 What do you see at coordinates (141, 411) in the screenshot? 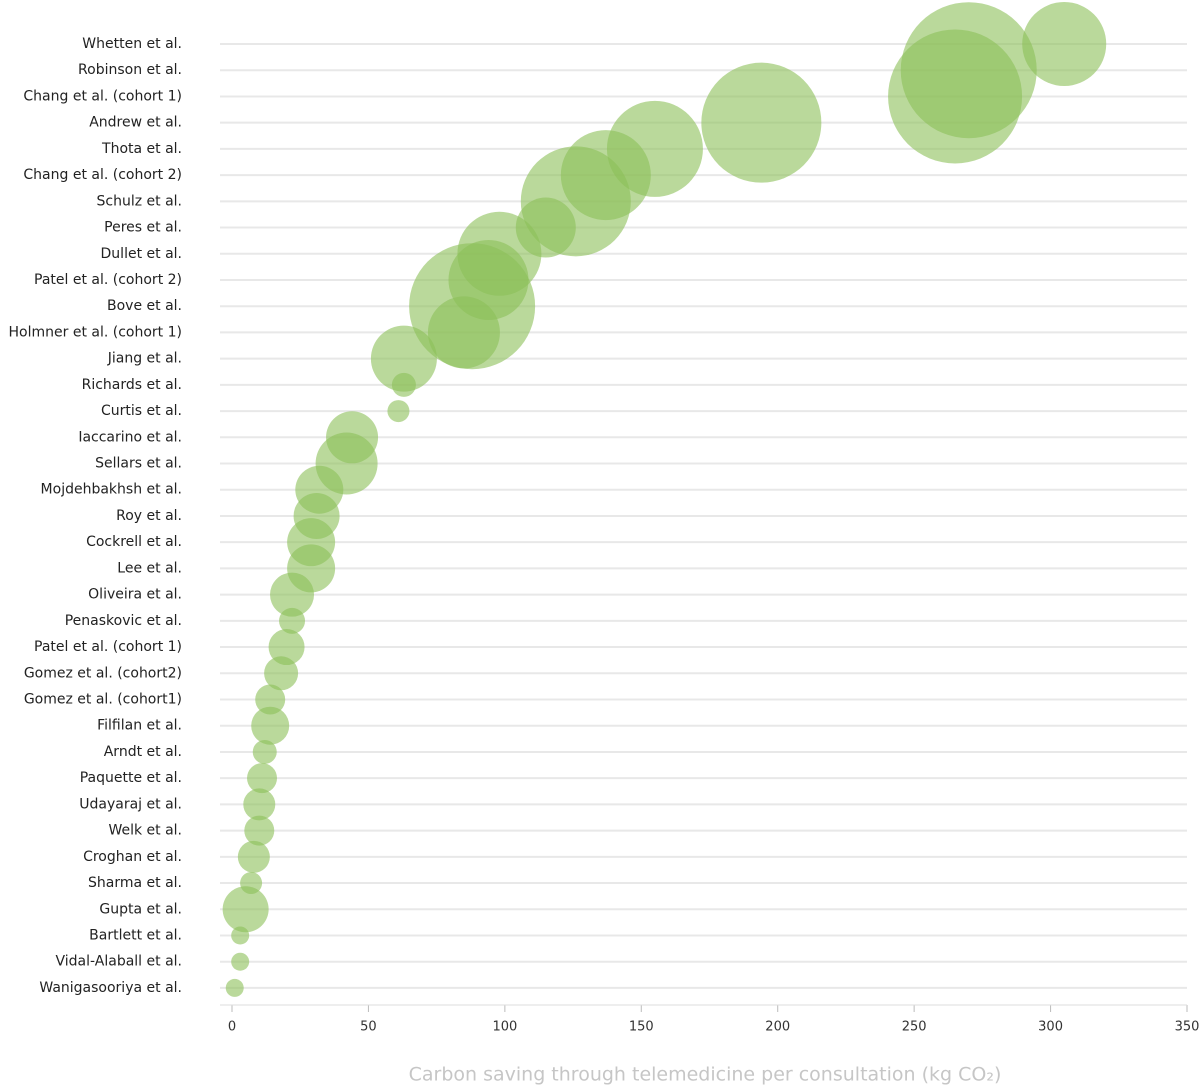
I see `category-label: Curtis et al.` at bounding box center [141, 411].